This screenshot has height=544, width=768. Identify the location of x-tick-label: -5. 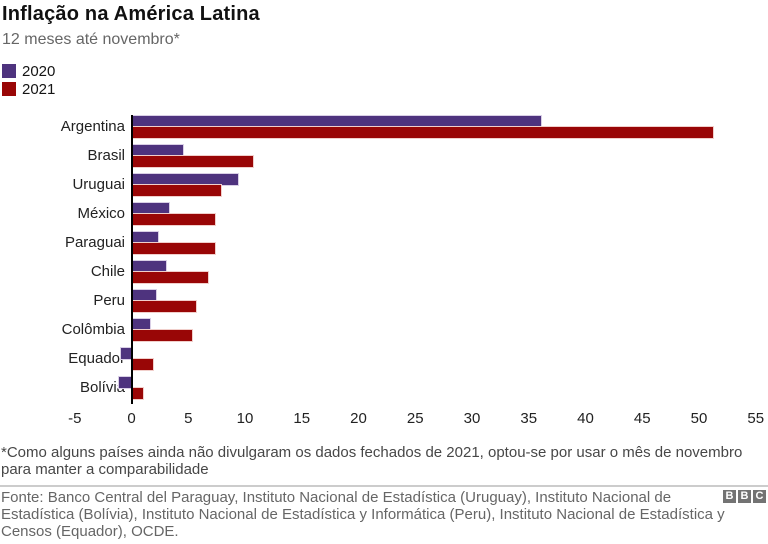
(75, 418).